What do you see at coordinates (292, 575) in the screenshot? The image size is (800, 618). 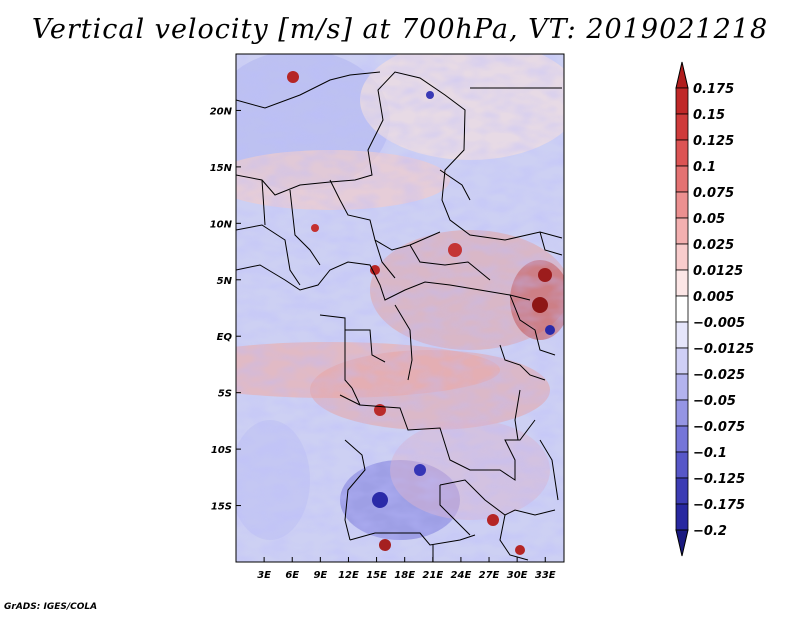 I see `x-tick-label: 6E` at bounding box center [292, 575].